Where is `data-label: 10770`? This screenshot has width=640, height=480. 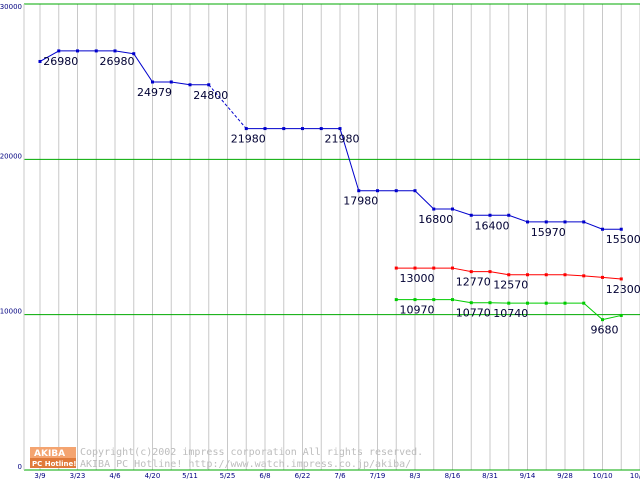 data-label: 10770 is located at coordinates (473, 313).